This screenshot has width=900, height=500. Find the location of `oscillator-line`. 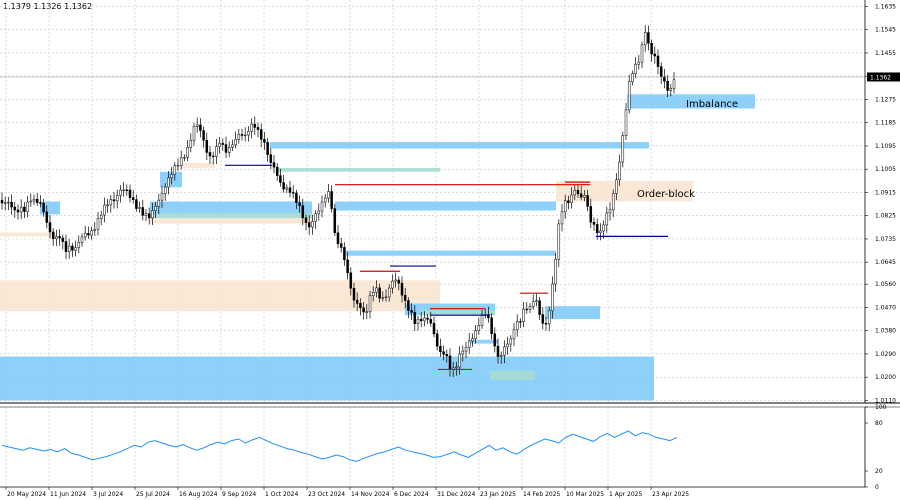

oscillator-line is located at coordinates (339, 446).